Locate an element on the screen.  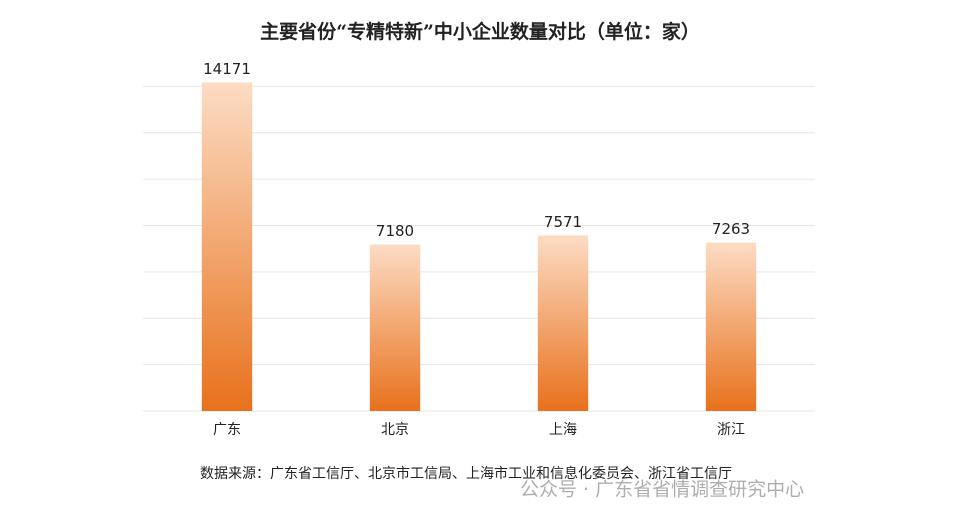
value-label: 7180 is located at coordinates (395, 231).